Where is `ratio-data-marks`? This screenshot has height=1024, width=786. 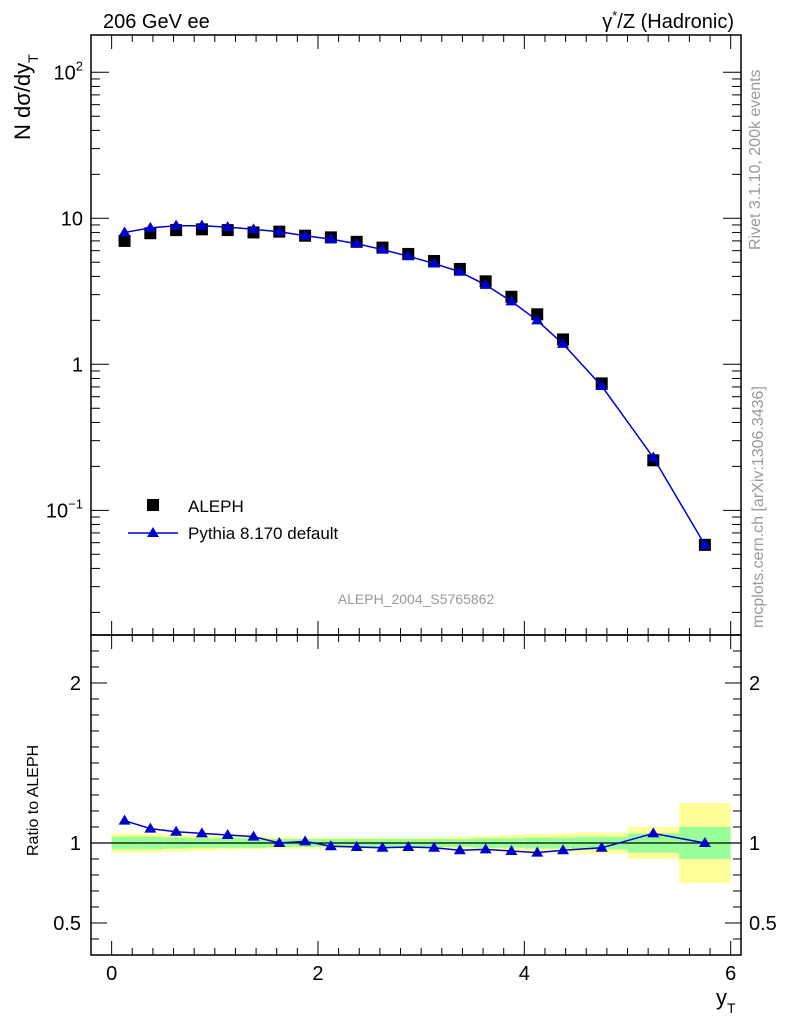
ratio-data-marks is located at coordinates (414, 835).